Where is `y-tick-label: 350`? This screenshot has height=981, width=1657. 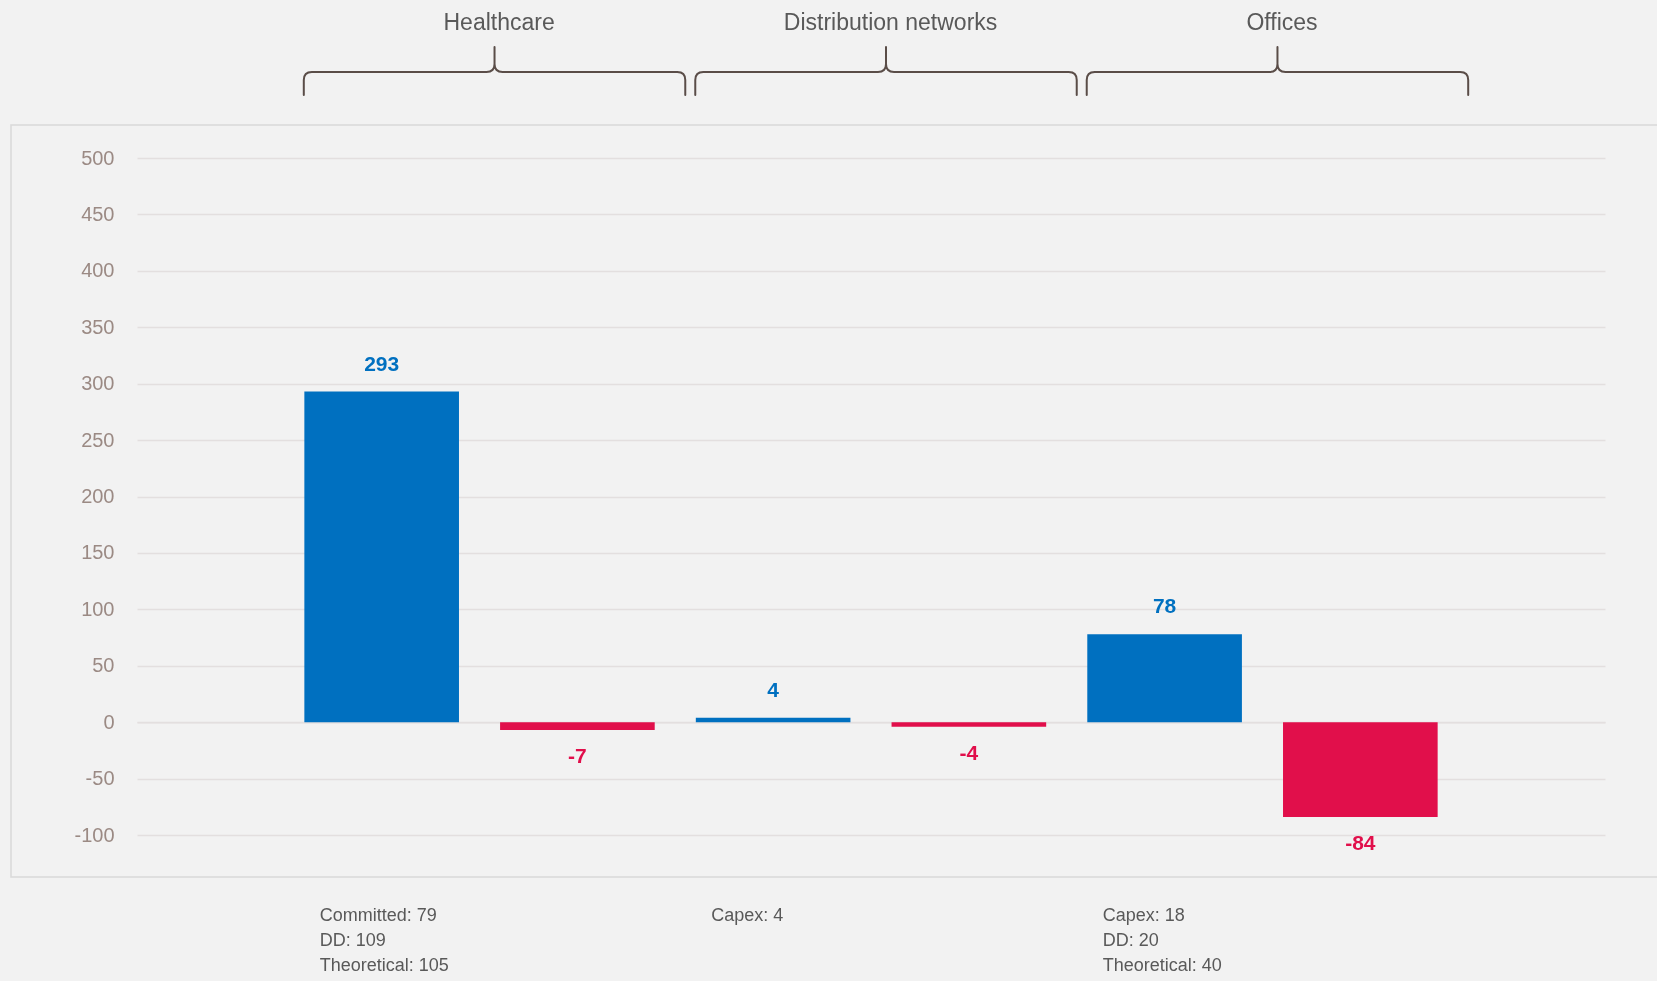 y-tick-label: 350 is located at coordinates (98, 326).